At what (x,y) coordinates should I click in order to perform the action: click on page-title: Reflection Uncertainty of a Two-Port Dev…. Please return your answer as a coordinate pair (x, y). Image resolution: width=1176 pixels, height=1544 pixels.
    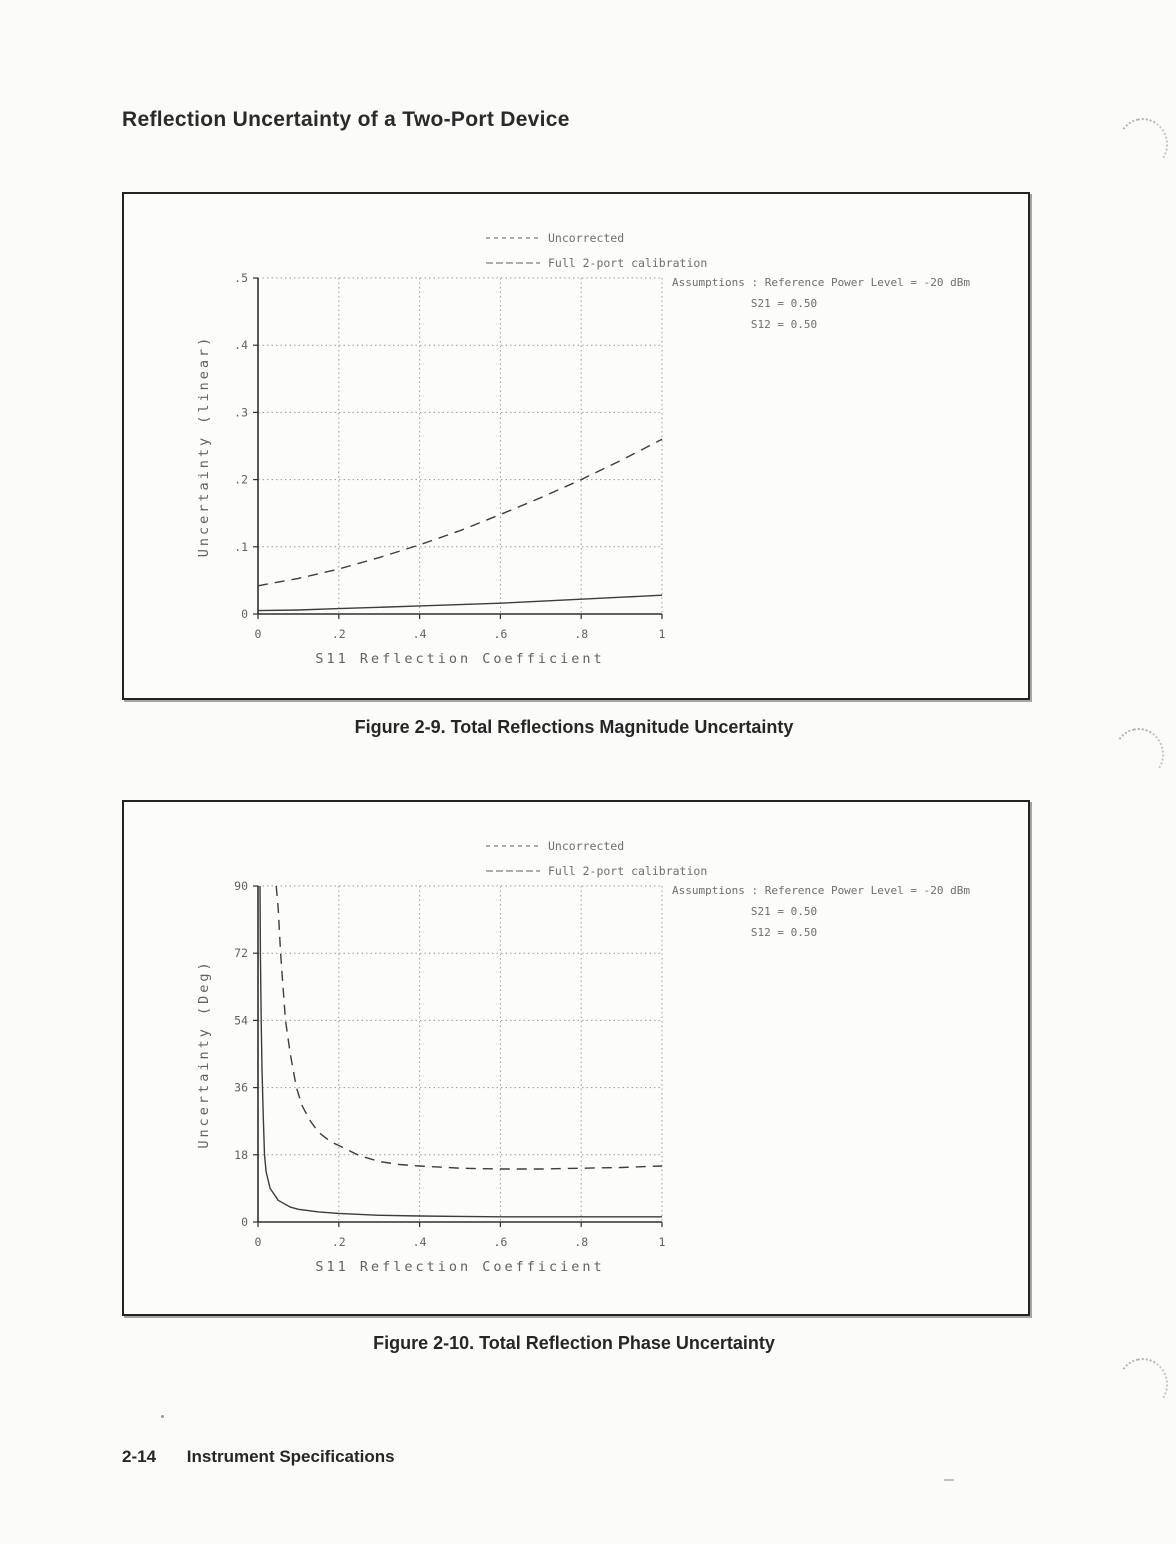
    Looking at the image, I should click on (346, 119).